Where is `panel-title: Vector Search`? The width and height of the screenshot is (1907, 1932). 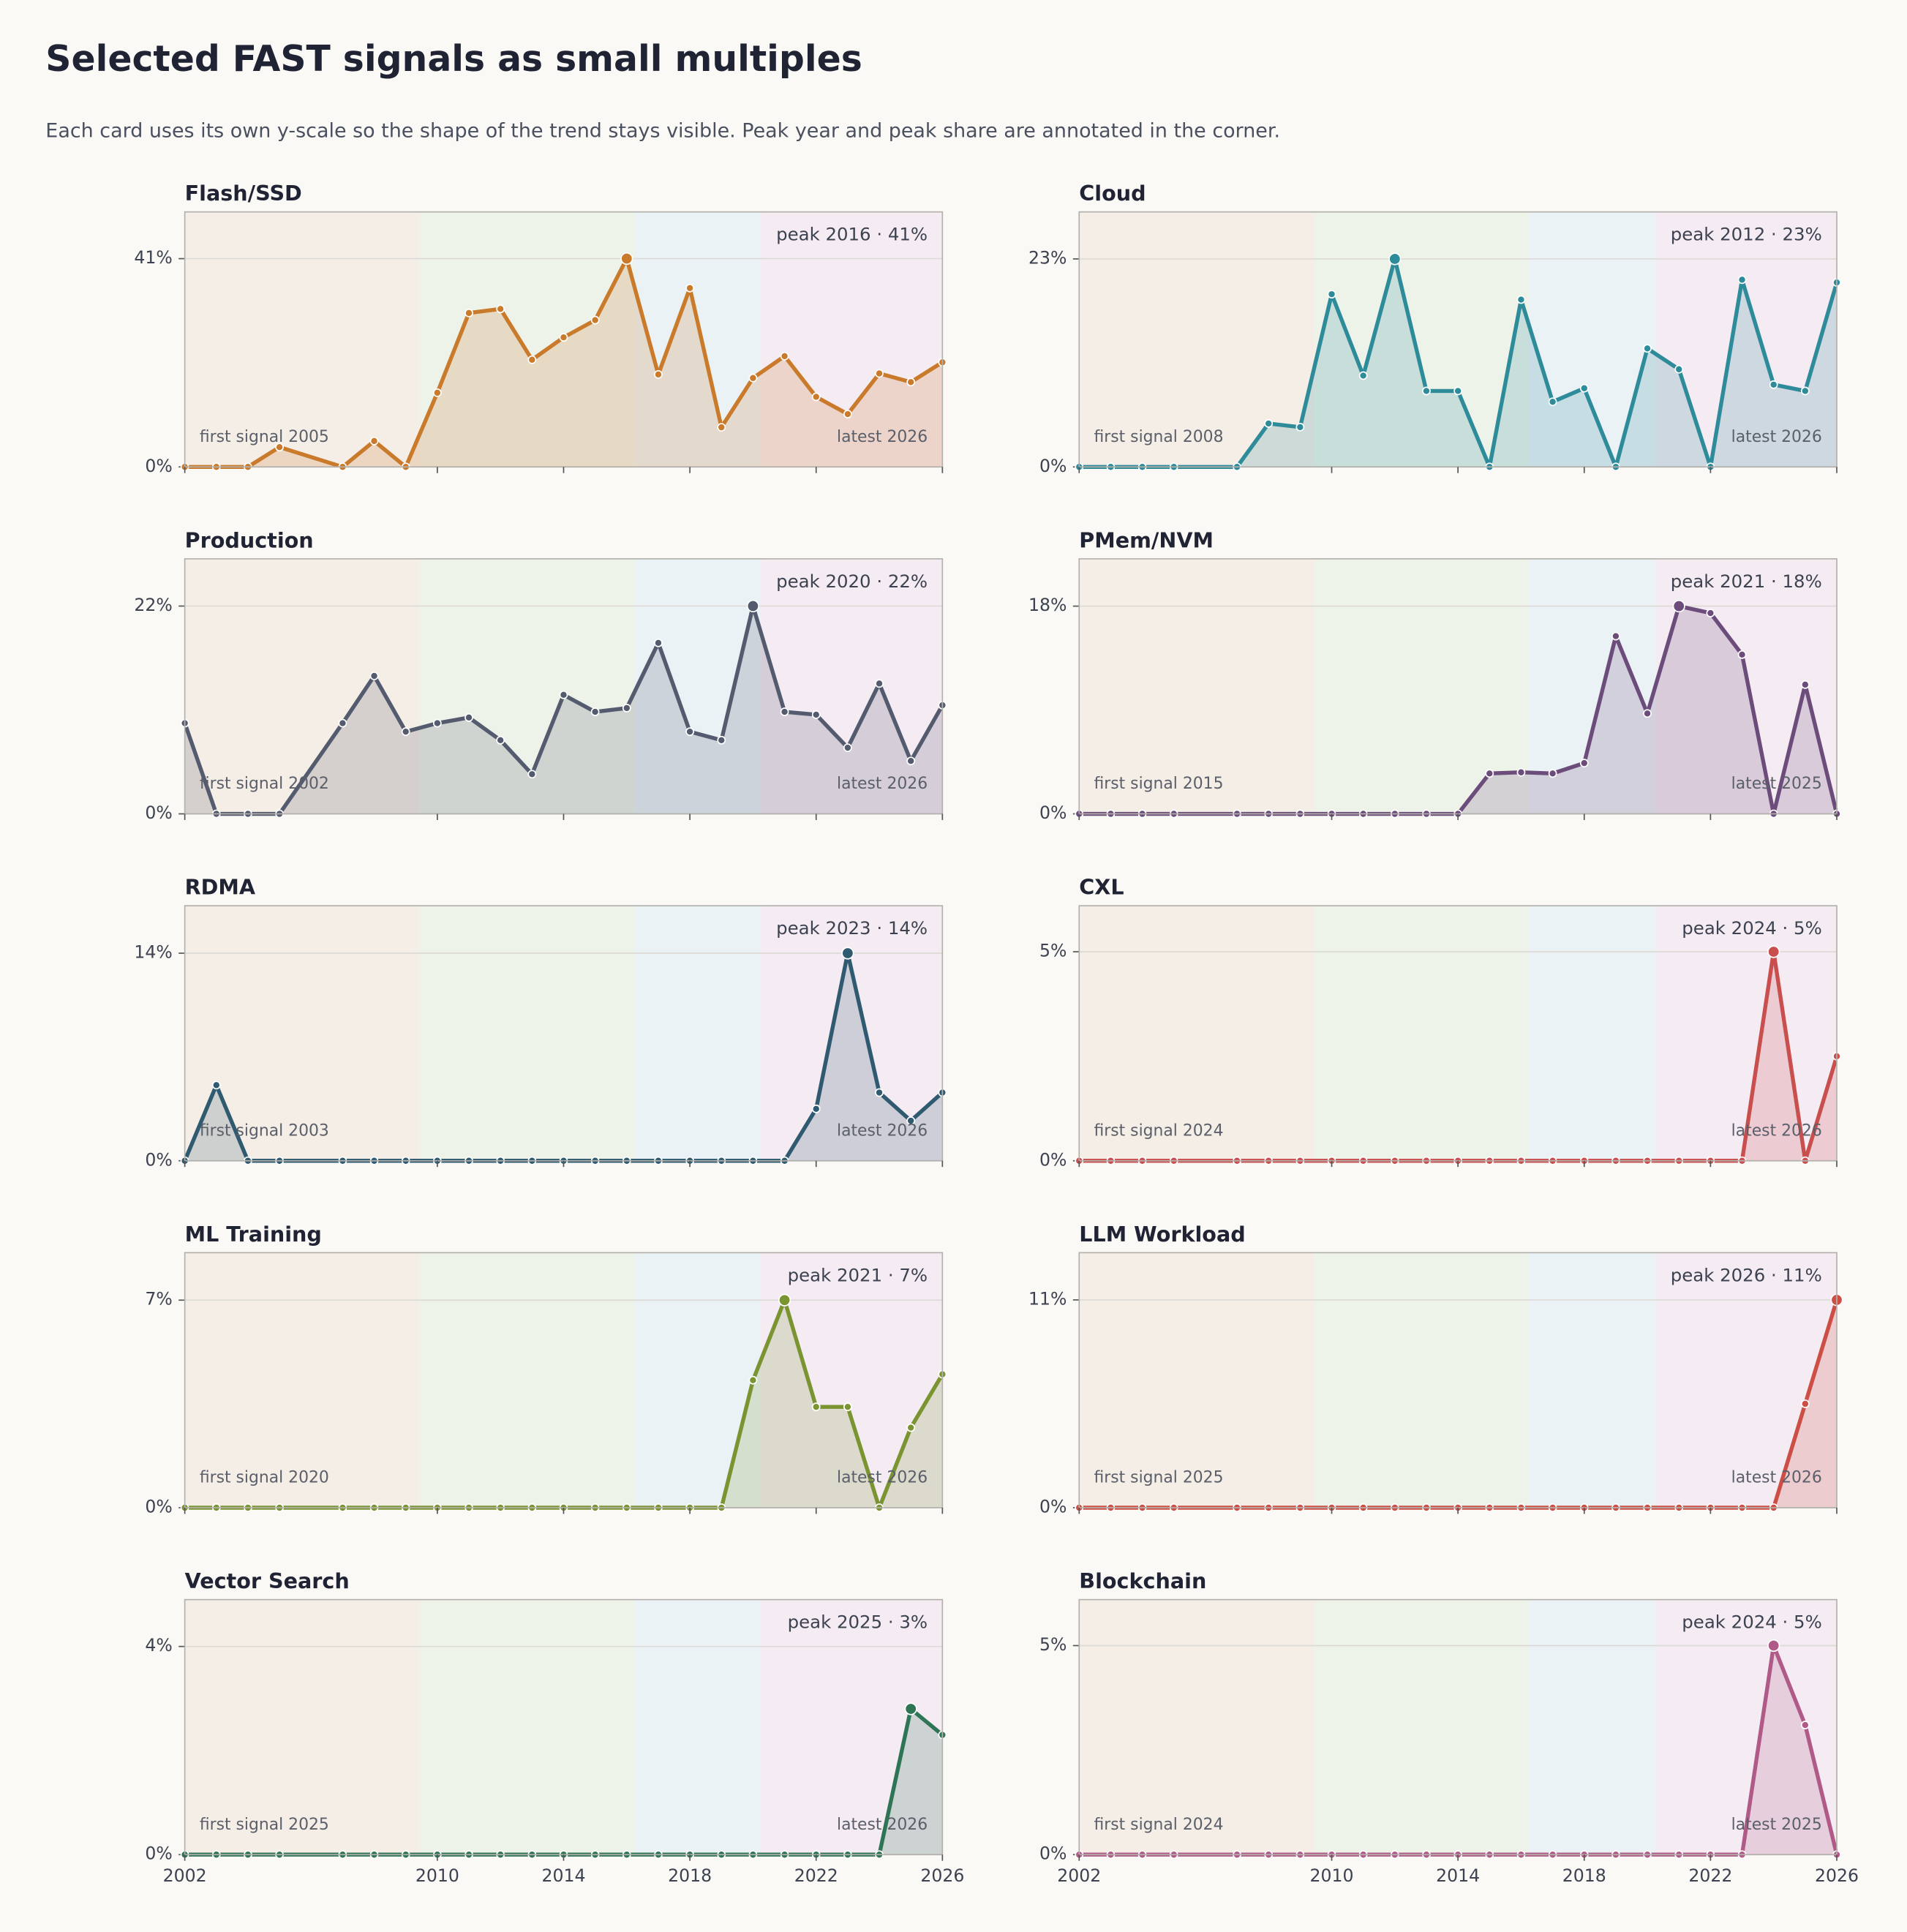
panel-title: Vector Search is located at coordinates (267, 1580).